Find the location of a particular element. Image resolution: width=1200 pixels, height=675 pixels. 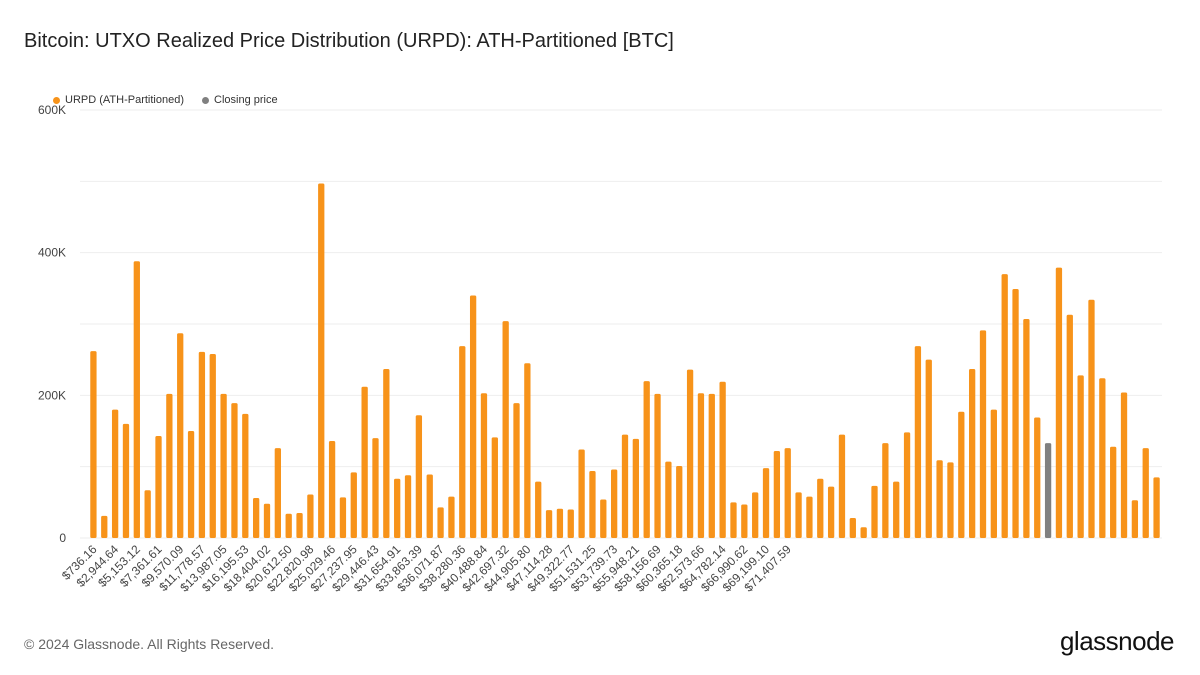

glassnode-logo: glassnode is located at coordinates (1117, 641).